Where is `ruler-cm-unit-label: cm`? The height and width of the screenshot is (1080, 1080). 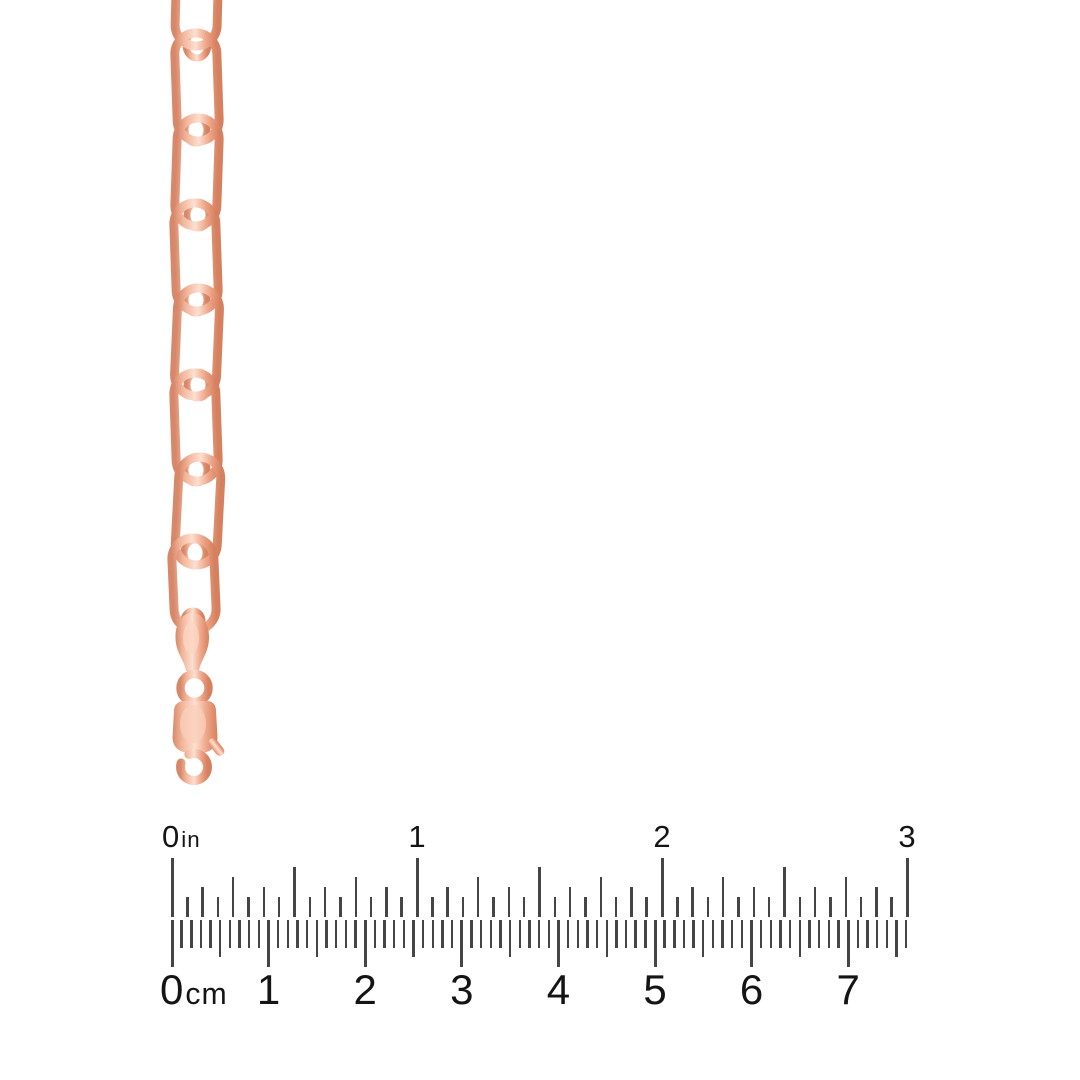
ruler-cm-unit-label: cm is located at coordinates (206, 994).